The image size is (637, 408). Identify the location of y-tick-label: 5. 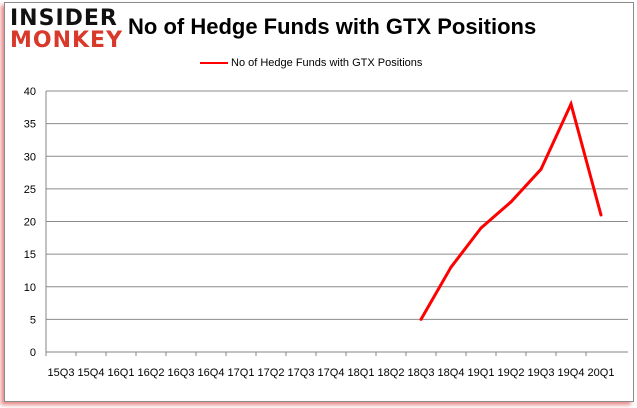
(33, 320).